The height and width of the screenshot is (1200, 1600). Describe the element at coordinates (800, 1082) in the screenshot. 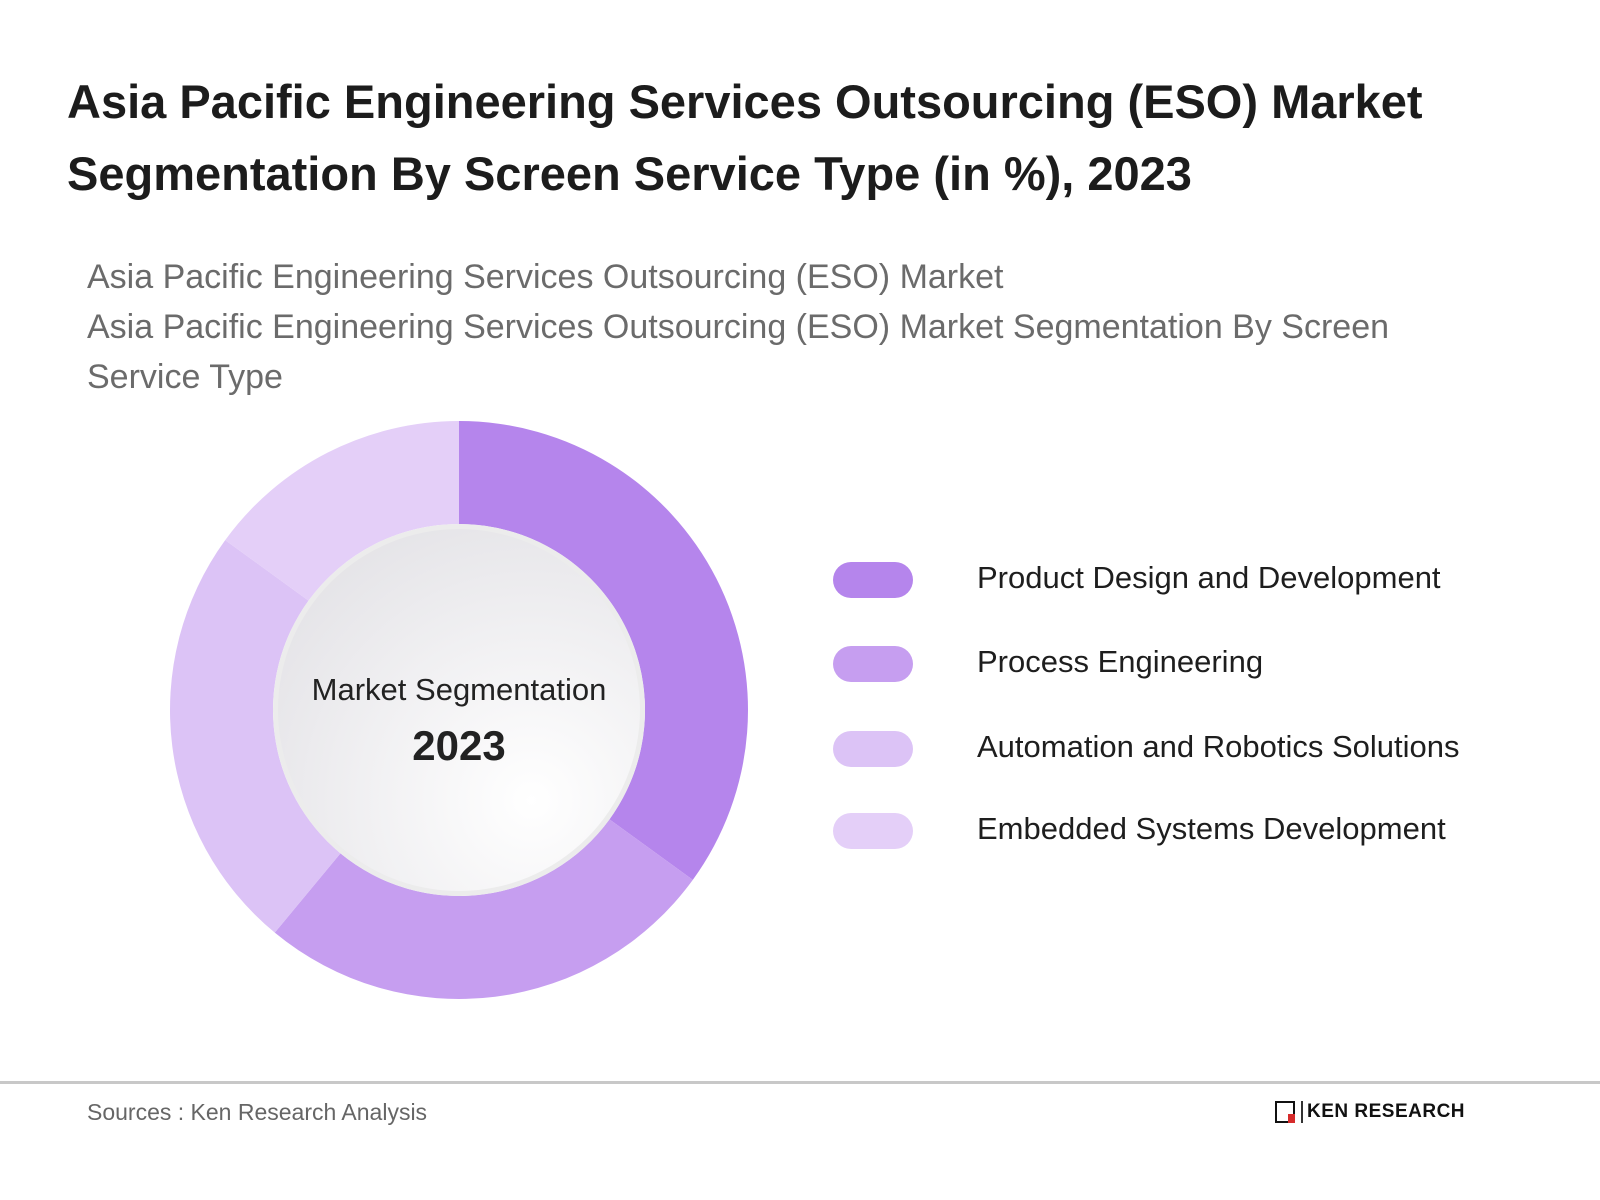

I see `footer-divider` at that location.